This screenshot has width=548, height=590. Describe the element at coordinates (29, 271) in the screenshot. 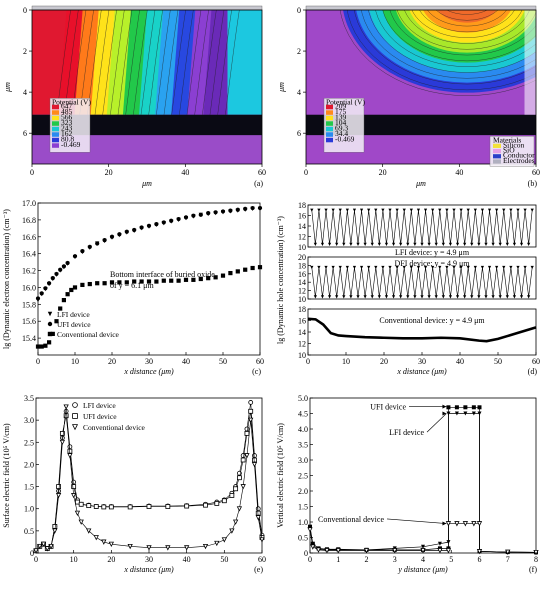

I see `y-tick-label: 16.2` at that location.